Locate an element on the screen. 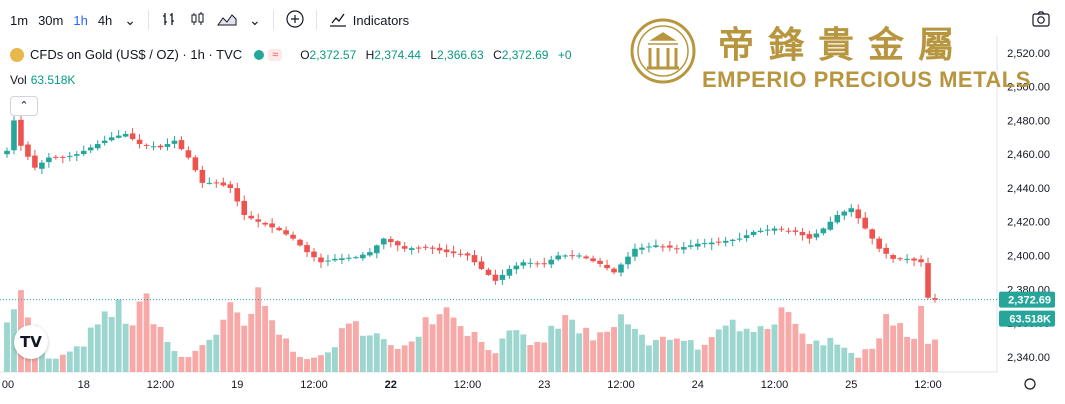 The image size is (1065, 404). volume-badge is located at coordinates (1027, 318).